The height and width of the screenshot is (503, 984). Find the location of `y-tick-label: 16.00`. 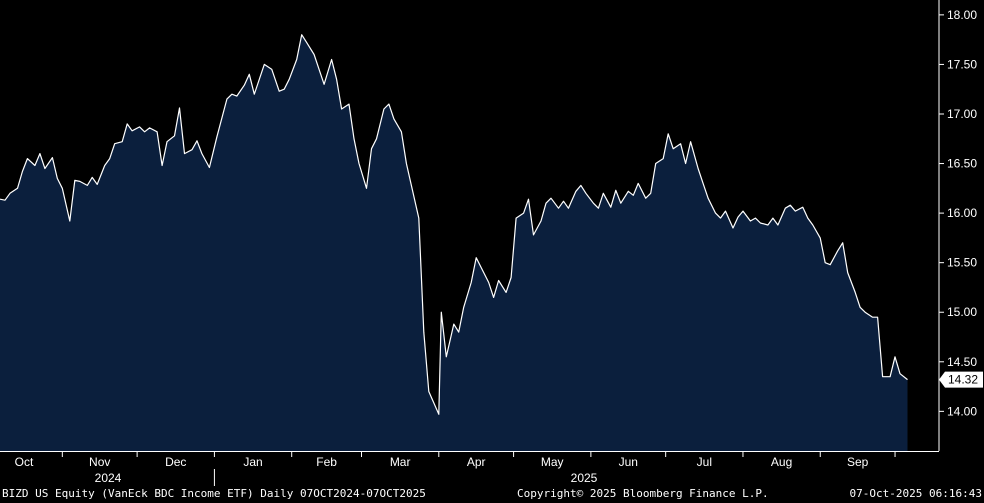

y-tick-label: 16.00 is located at coordinates (962, 213).